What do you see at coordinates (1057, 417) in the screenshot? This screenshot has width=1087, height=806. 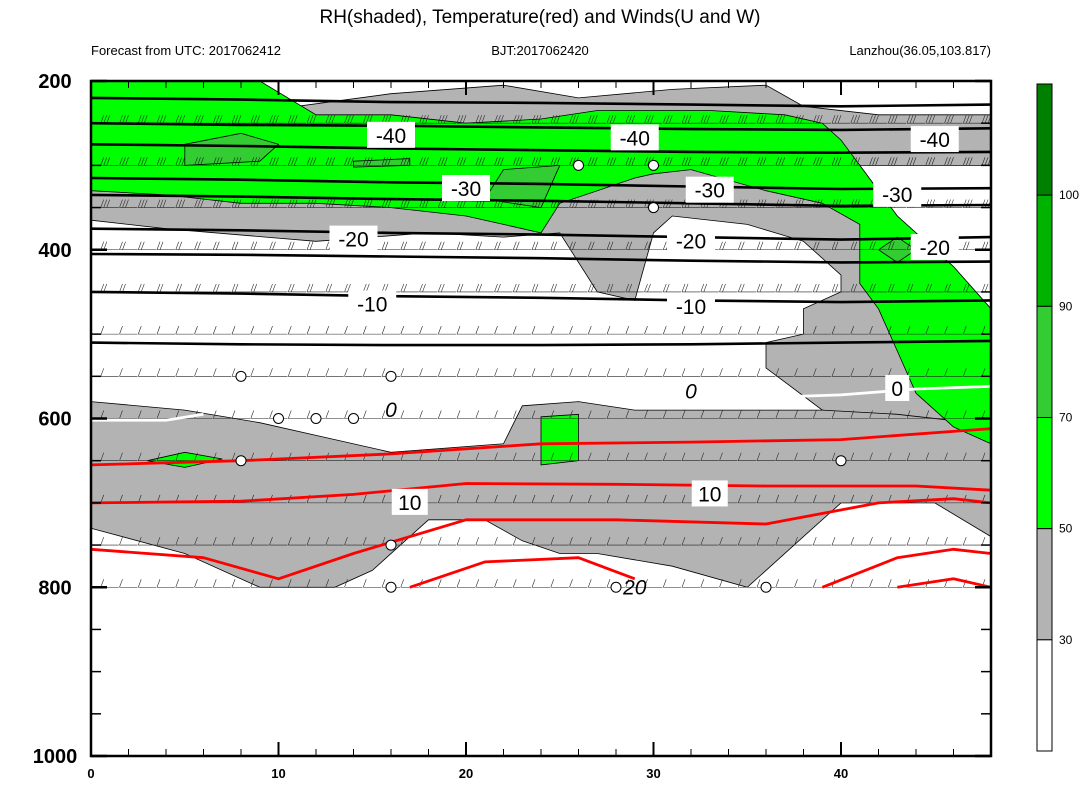 I see `colorbar: 30 50 70 90 100` at bounding box center [1057, 417].